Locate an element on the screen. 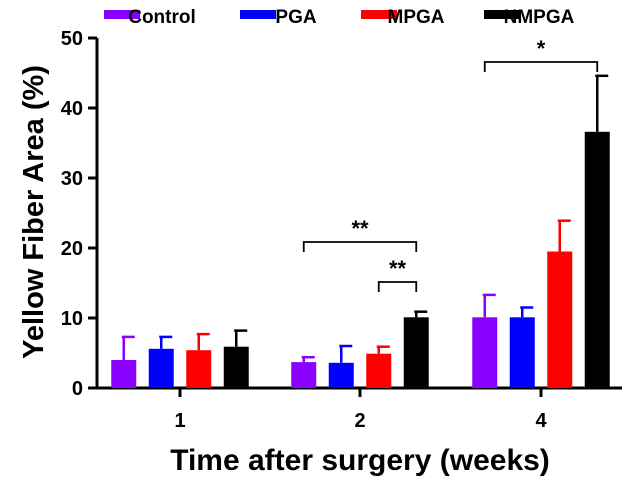 The image size is (622, 478). y-tick-label: 0 is located at coordinates (77, 389).